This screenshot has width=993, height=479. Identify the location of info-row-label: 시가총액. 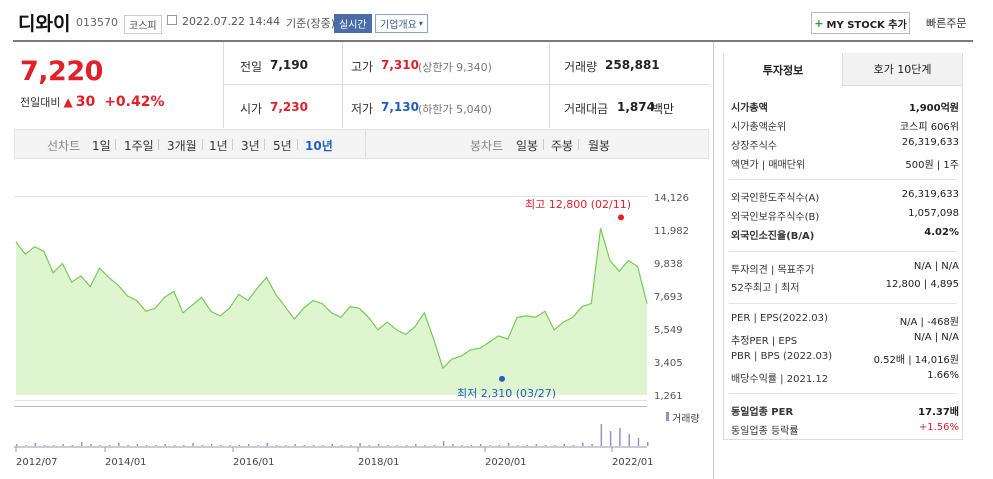
(749, 108).